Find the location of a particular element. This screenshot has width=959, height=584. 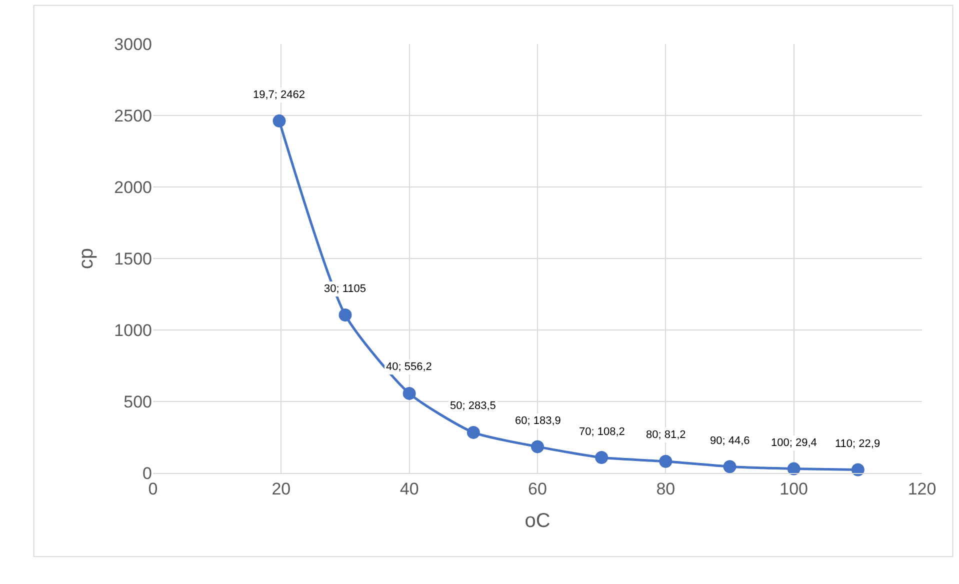

data-label: 60; 183,9 is located at coordinates (538, 421).